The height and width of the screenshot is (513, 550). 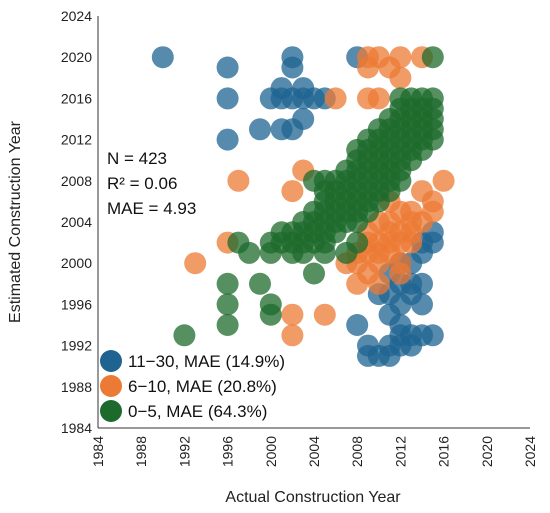 I want to click on y-tick-label: 1984, so click(x=76, y=428).